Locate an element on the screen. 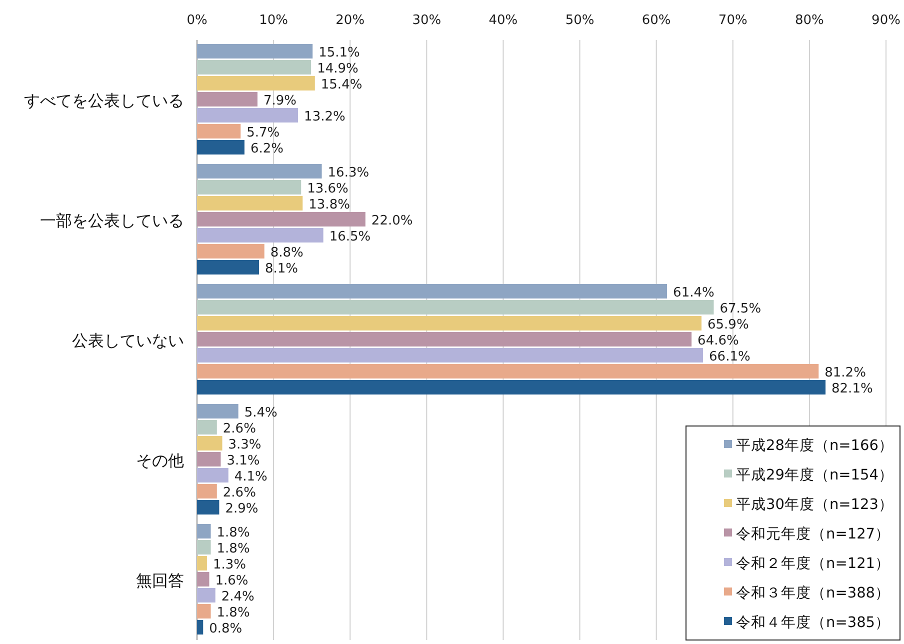  data-label: 13.8% is located at coordinates (329, 205).